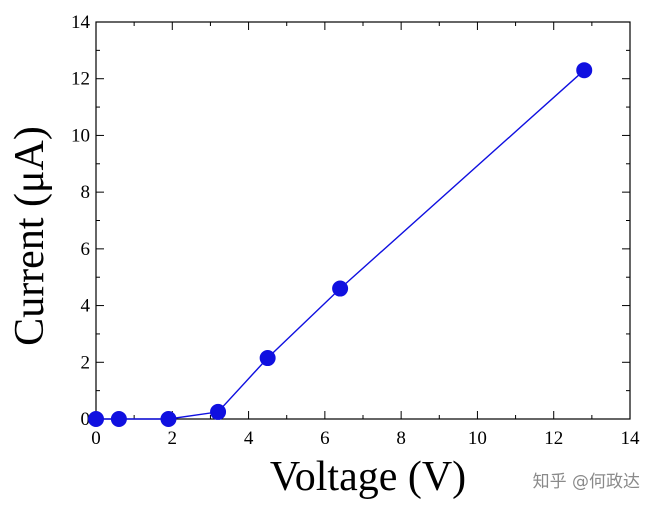  Describe the element at coordinates (86, 249) in the screenshot. I see `y-tick-label: 6` at that location.